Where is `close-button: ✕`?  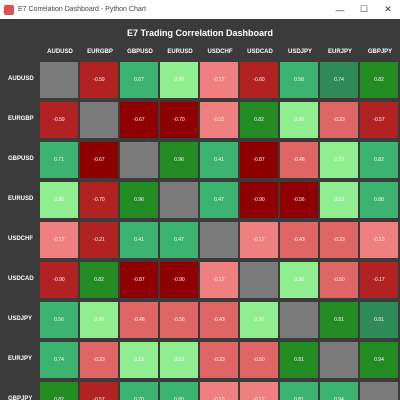 close-button: ✕ is located at coordinates (388, 9).